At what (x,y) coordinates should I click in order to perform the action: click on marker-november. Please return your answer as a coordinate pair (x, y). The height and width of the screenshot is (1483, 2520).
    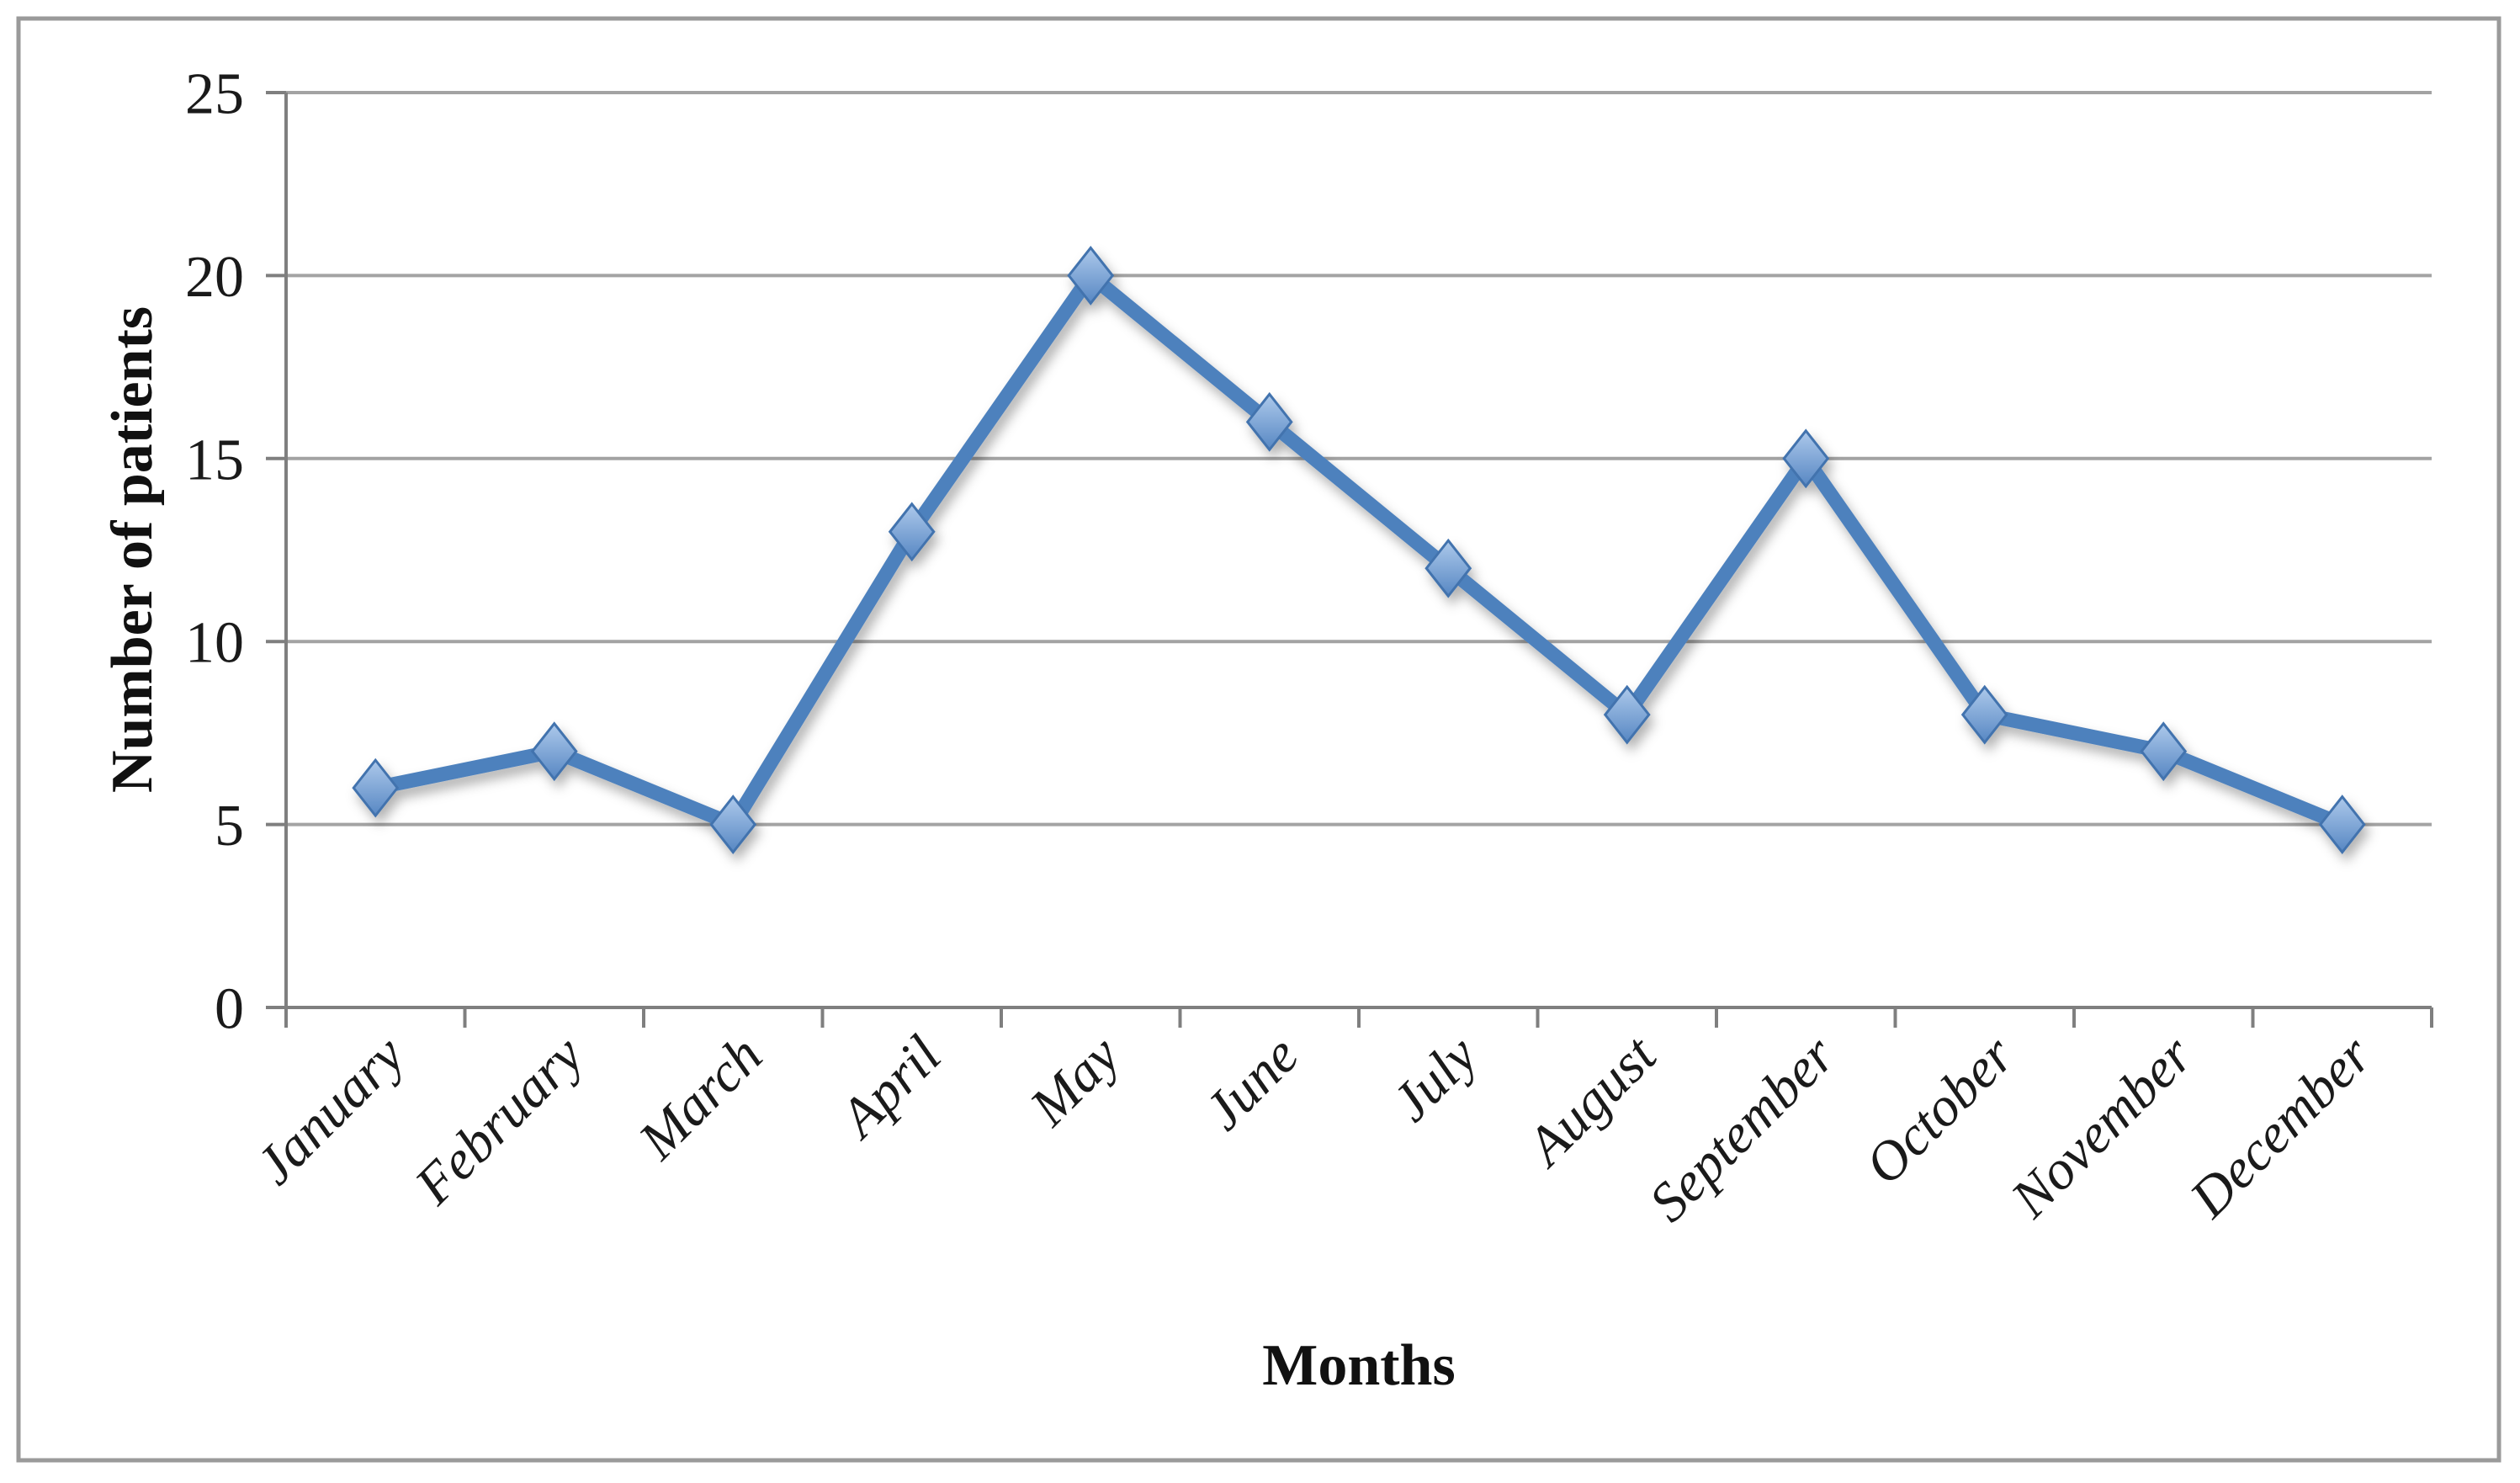
    Looking at the image, I should click on (2164, 752).